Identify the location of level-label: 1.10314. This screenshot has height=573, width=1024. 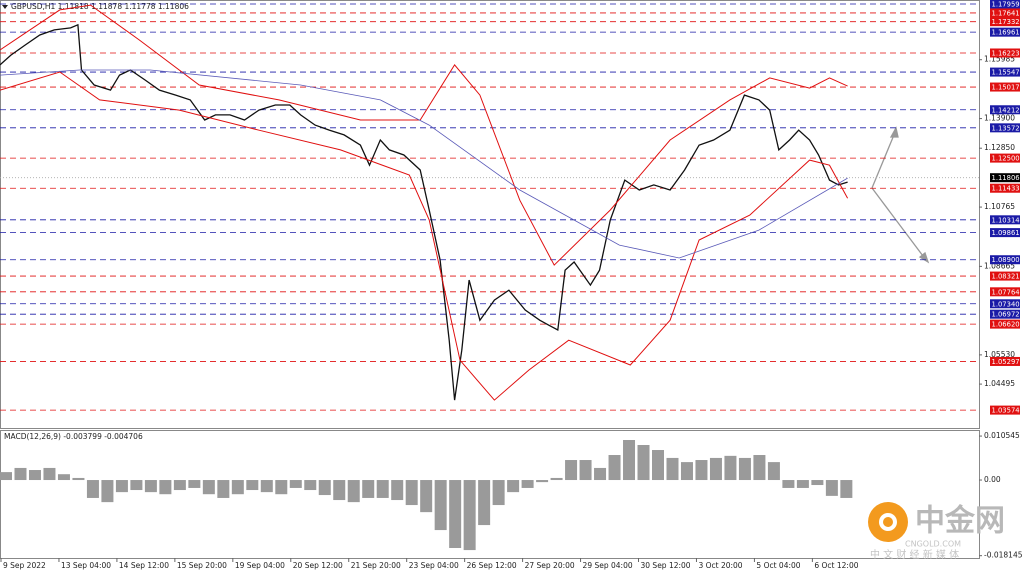
(1006, 220).